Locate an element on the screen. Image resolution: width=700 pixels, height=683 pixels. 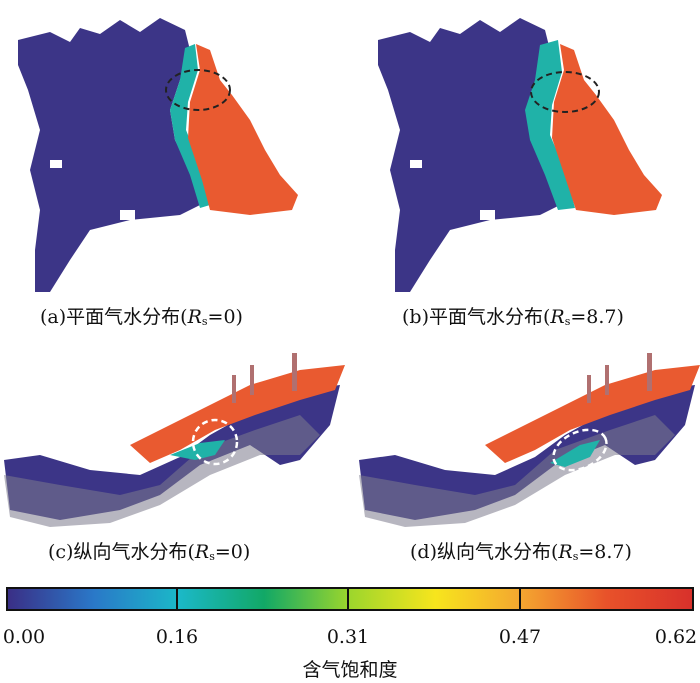
colorbar is located at coordinates (350, 599).